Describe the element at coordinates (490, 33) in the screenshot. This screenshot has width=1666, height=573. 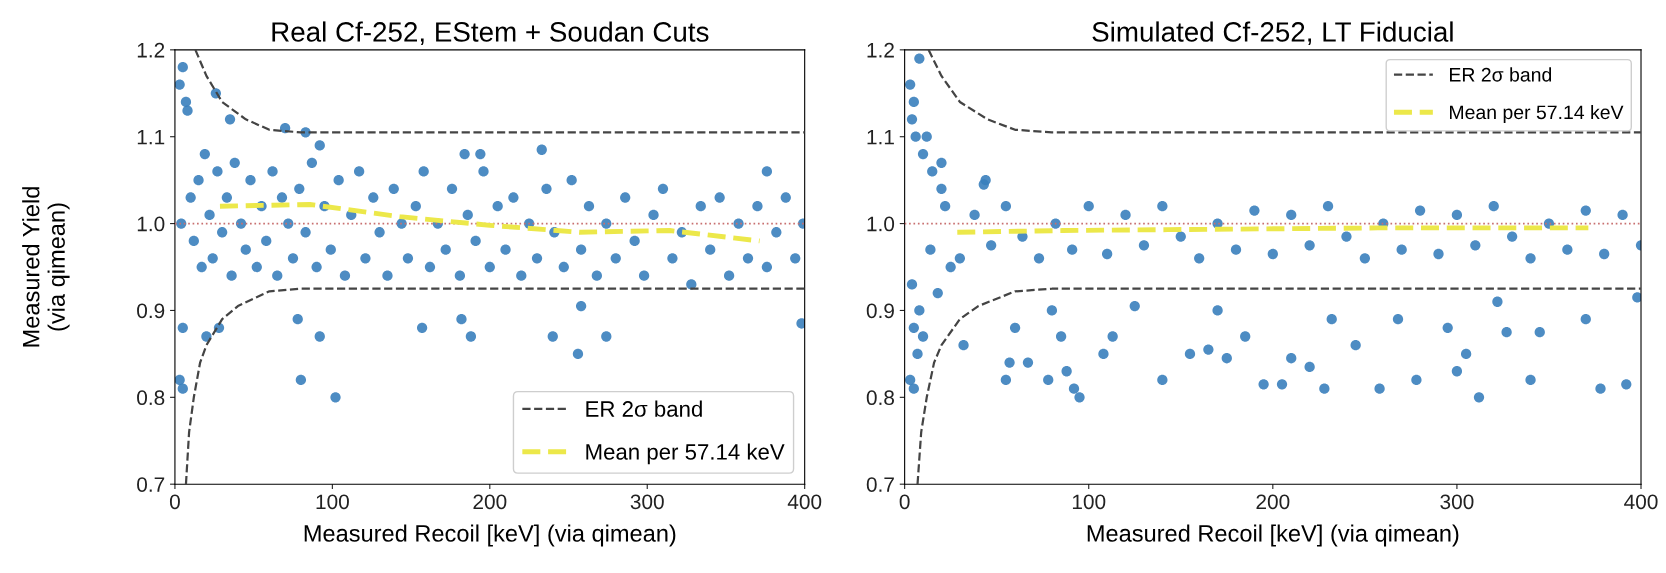
I see `chart-title: Real Cf-252, EStem + Soudan Cuts` at that location.